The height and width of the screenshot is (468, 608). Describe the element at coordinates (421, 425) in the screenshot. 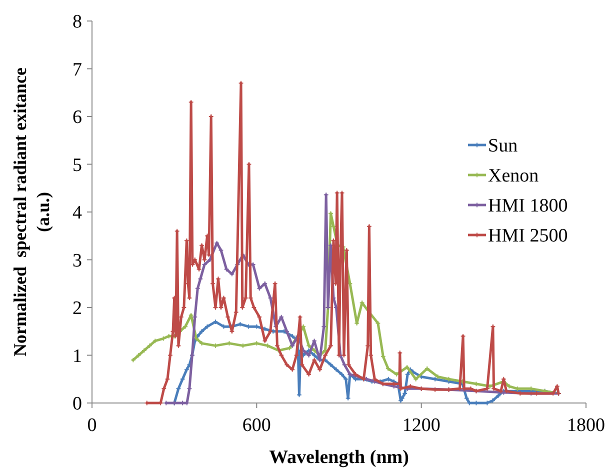

I see `x-tick-label: 1200` at that location.